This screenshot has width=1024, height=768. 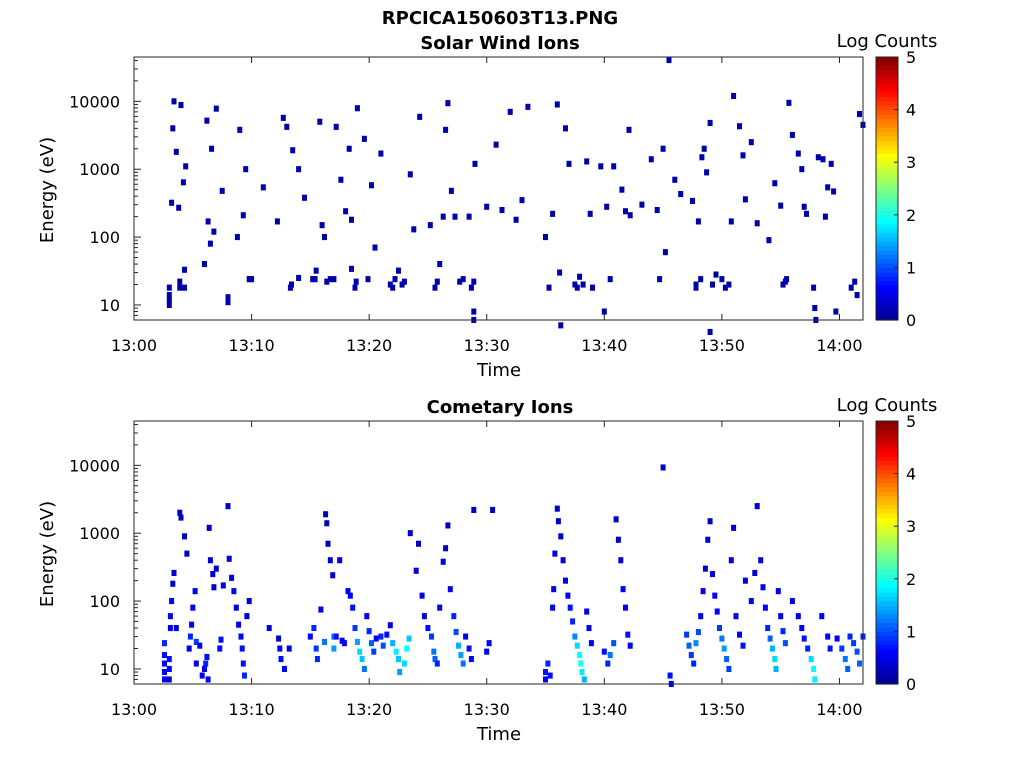 I want to click on colorbar-tick-label: 2, so click(x=911, y=579).